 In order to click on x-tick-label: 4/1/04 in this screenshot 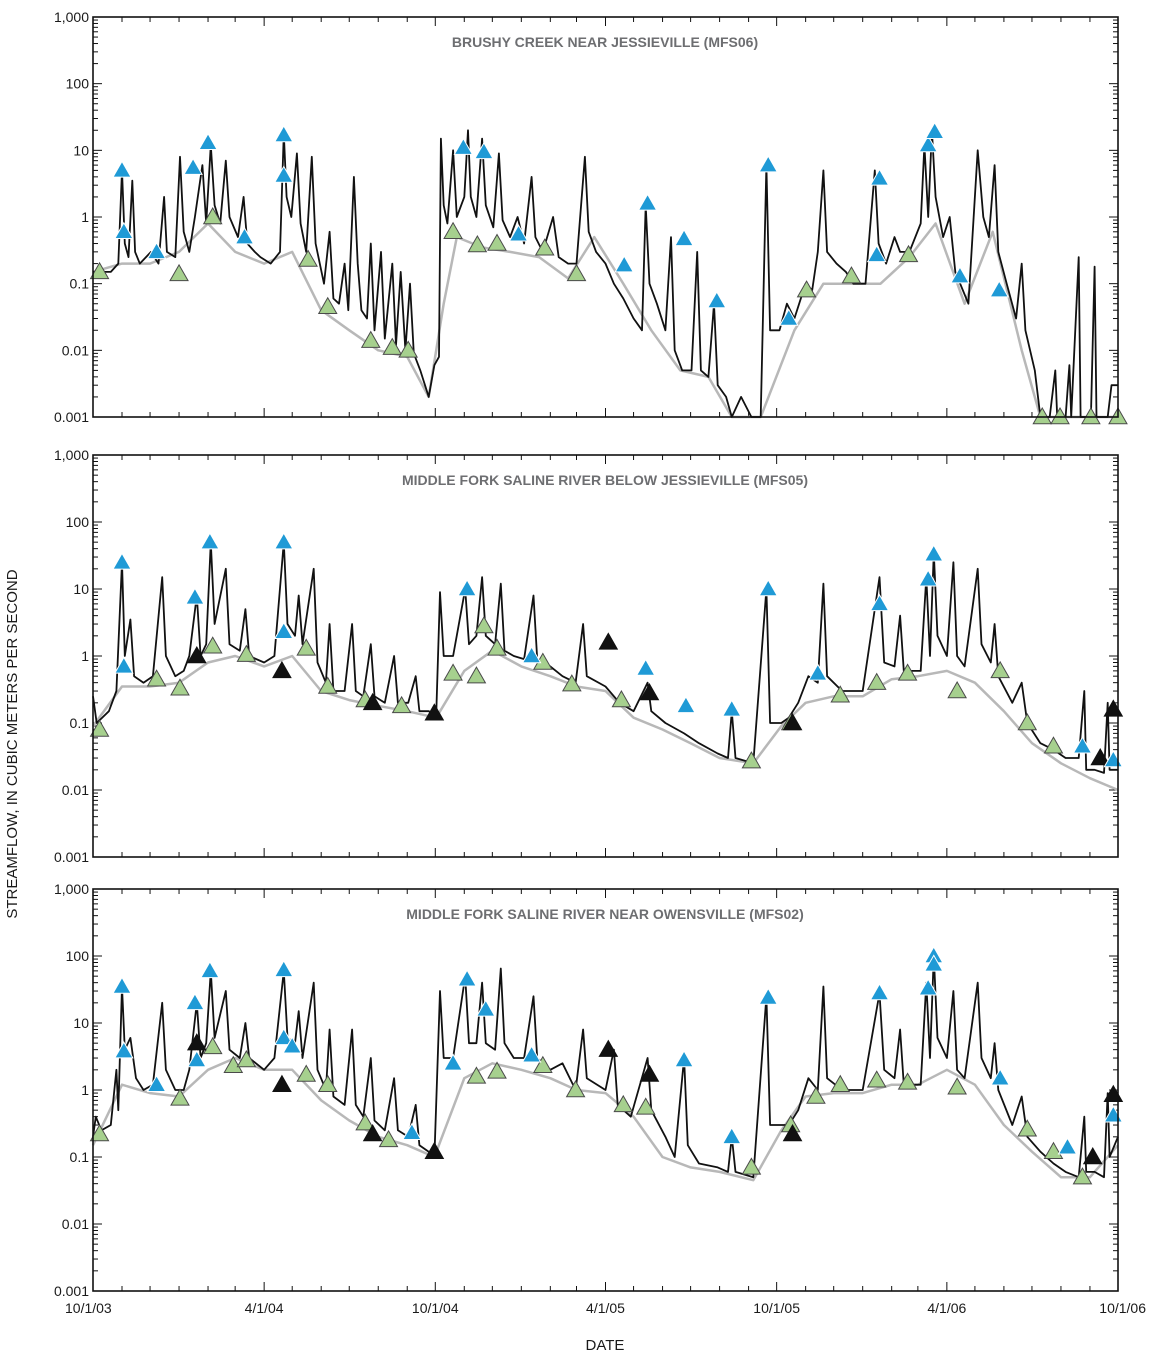, I will do `click(264, 1308)`.